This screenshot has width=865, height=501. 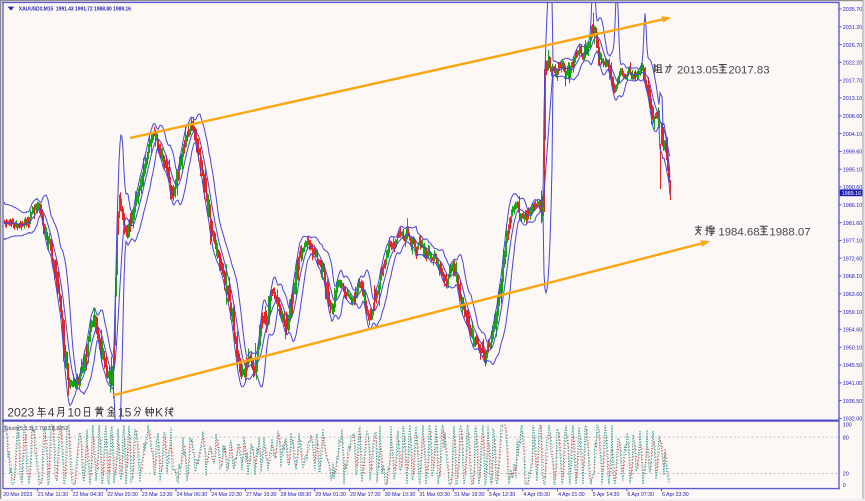 What do you see at coordinates (853, 295) in the screenshot?
I see `svg-text: 1963.60` at bounding box center [853, 295].